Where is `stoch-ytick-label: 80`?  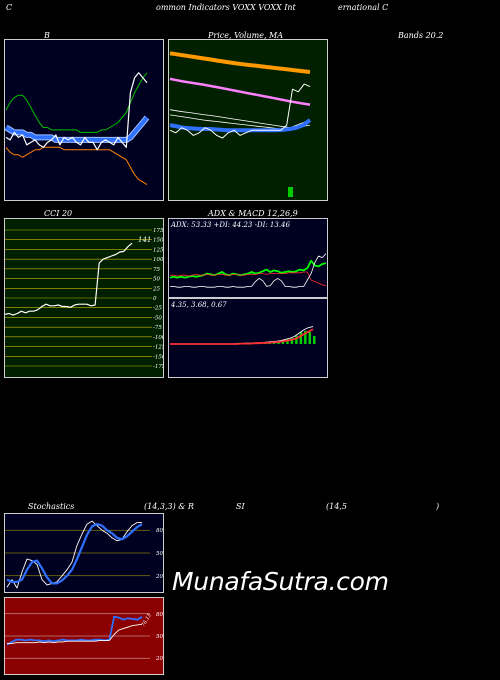 stoch-ytick-label: 80 is located at coordinates (159, 531).